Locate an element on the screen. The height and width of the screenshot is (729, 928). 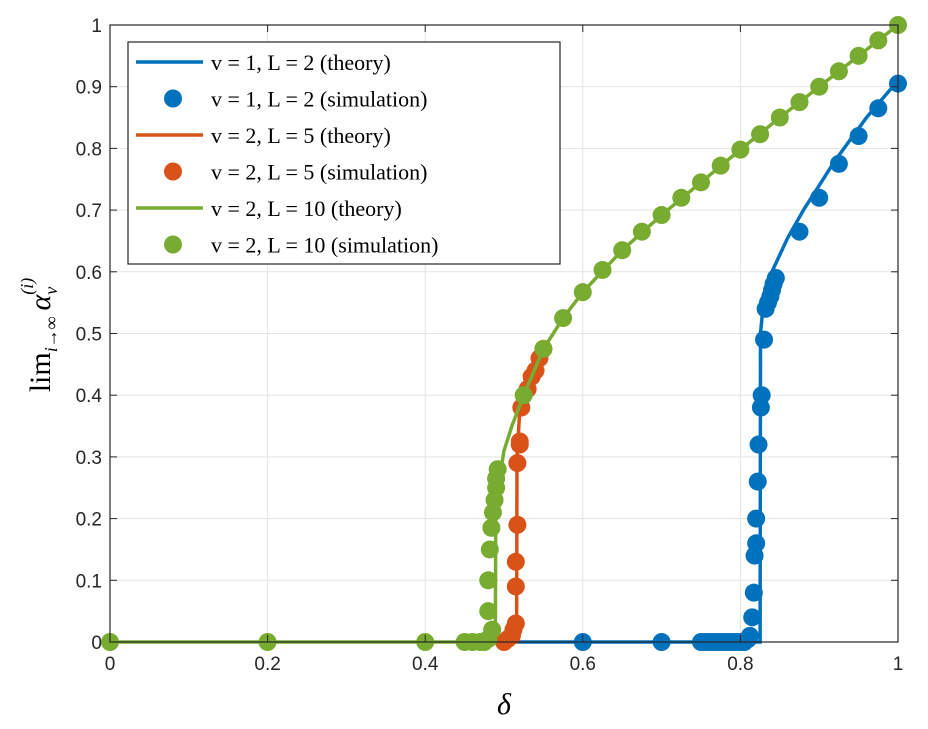
svg-text:limi→∞αv(i): limi→∞ αv(i) is located at coordinates (39, 335).